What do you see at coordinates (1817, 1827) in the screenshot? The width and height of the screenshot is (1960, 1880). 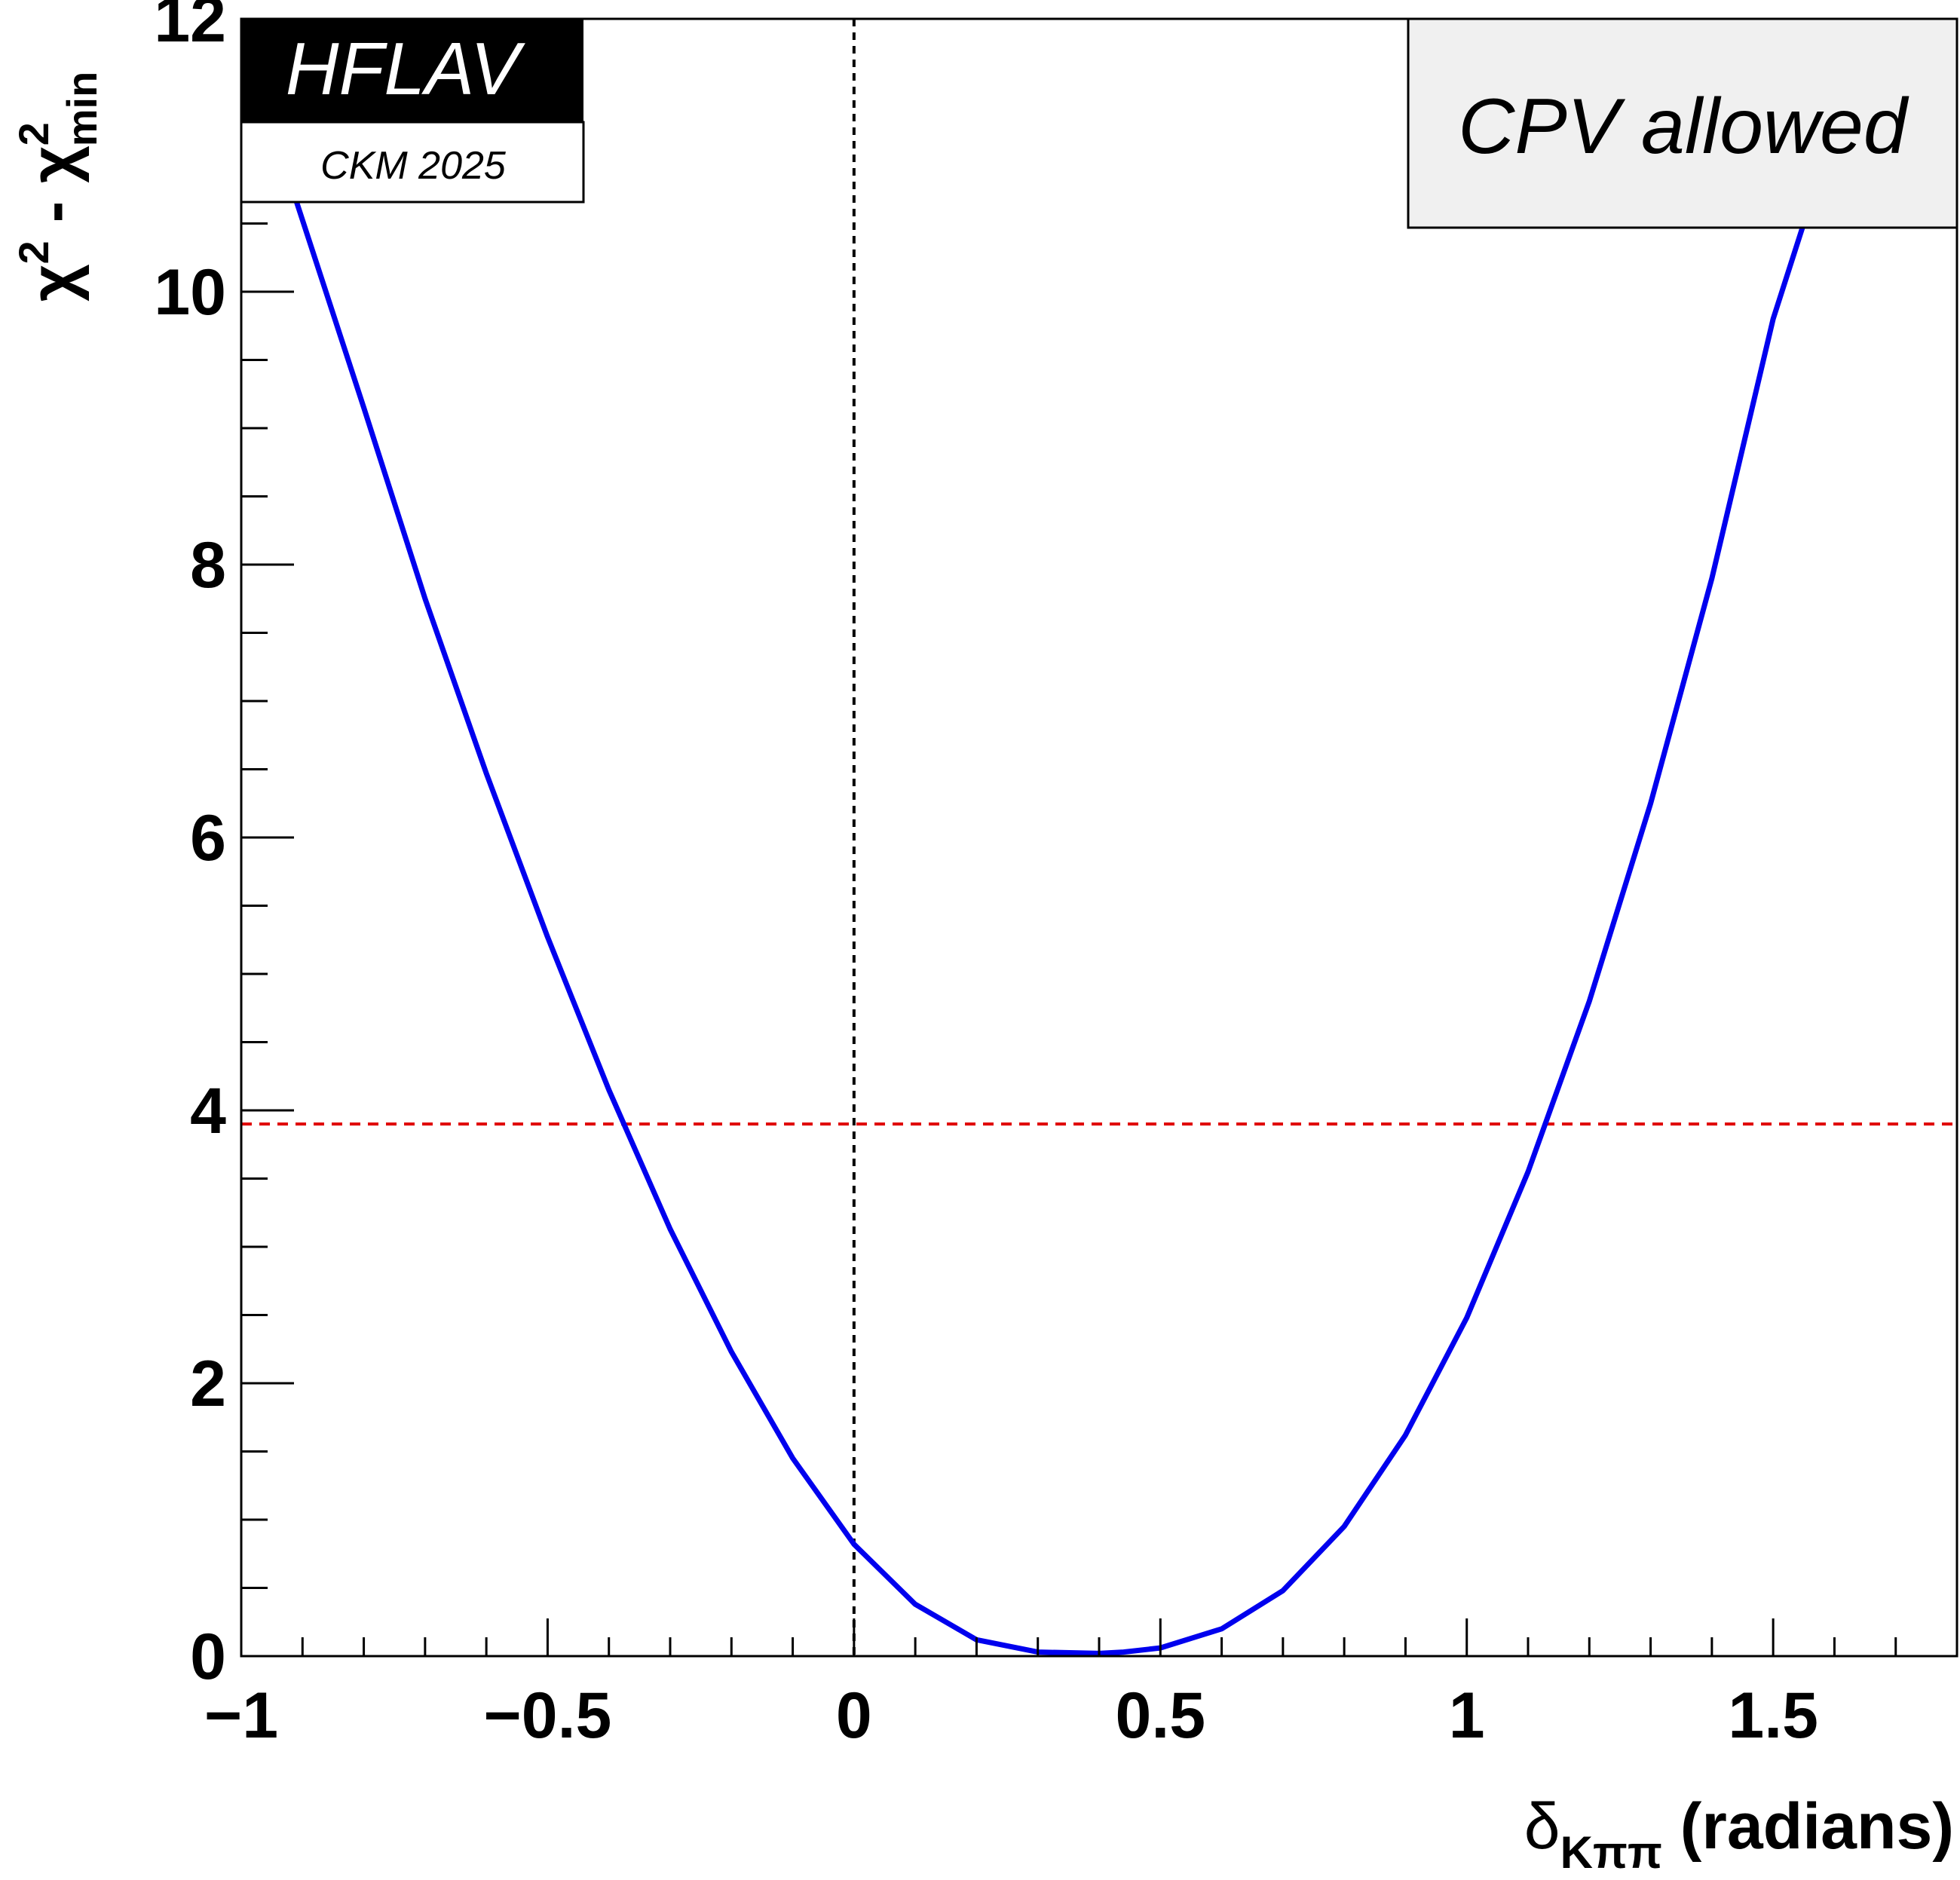 I see `xlabel-unit: (radians)` at bounding box center [1817, 1827].